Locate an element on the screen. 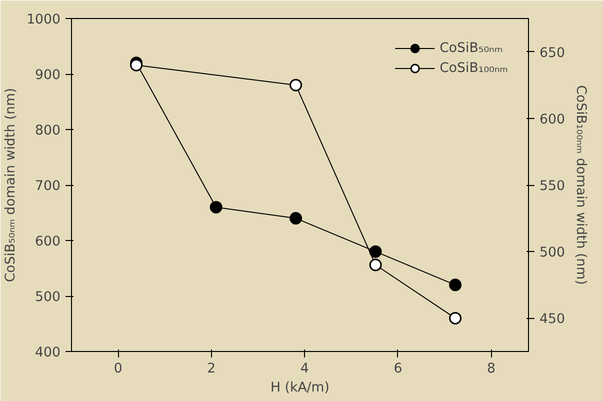  y-tick-label: 500 is located at coordinates (48, 297).